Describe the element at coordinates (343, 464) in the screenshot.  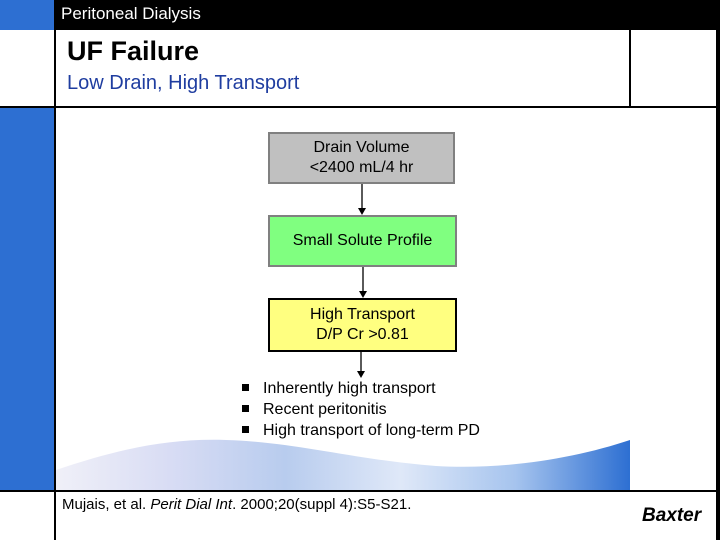
I see `decorative-wave` at that location.